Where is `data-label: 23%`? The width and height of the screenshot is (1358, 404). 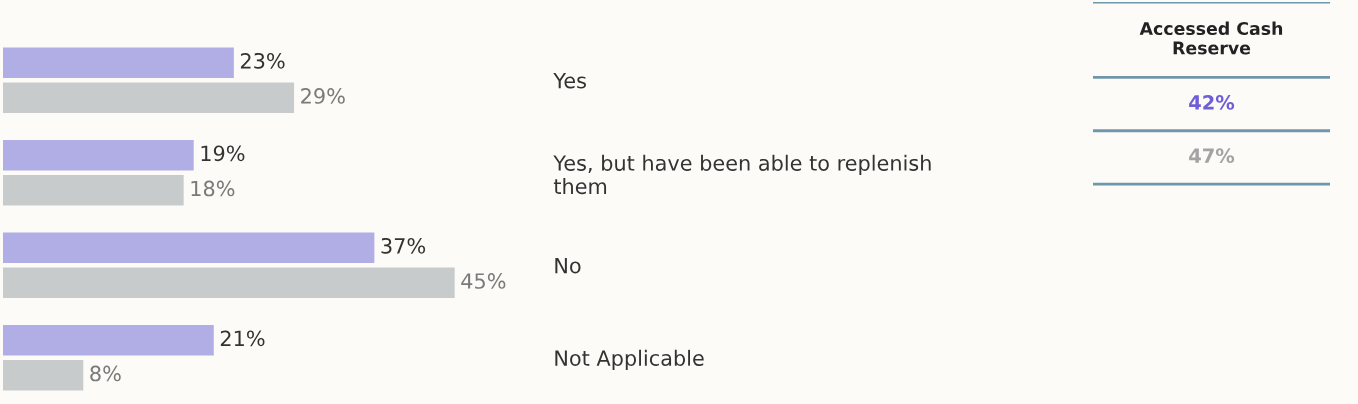 data-label: 23% is located at coordinates (262, 60).